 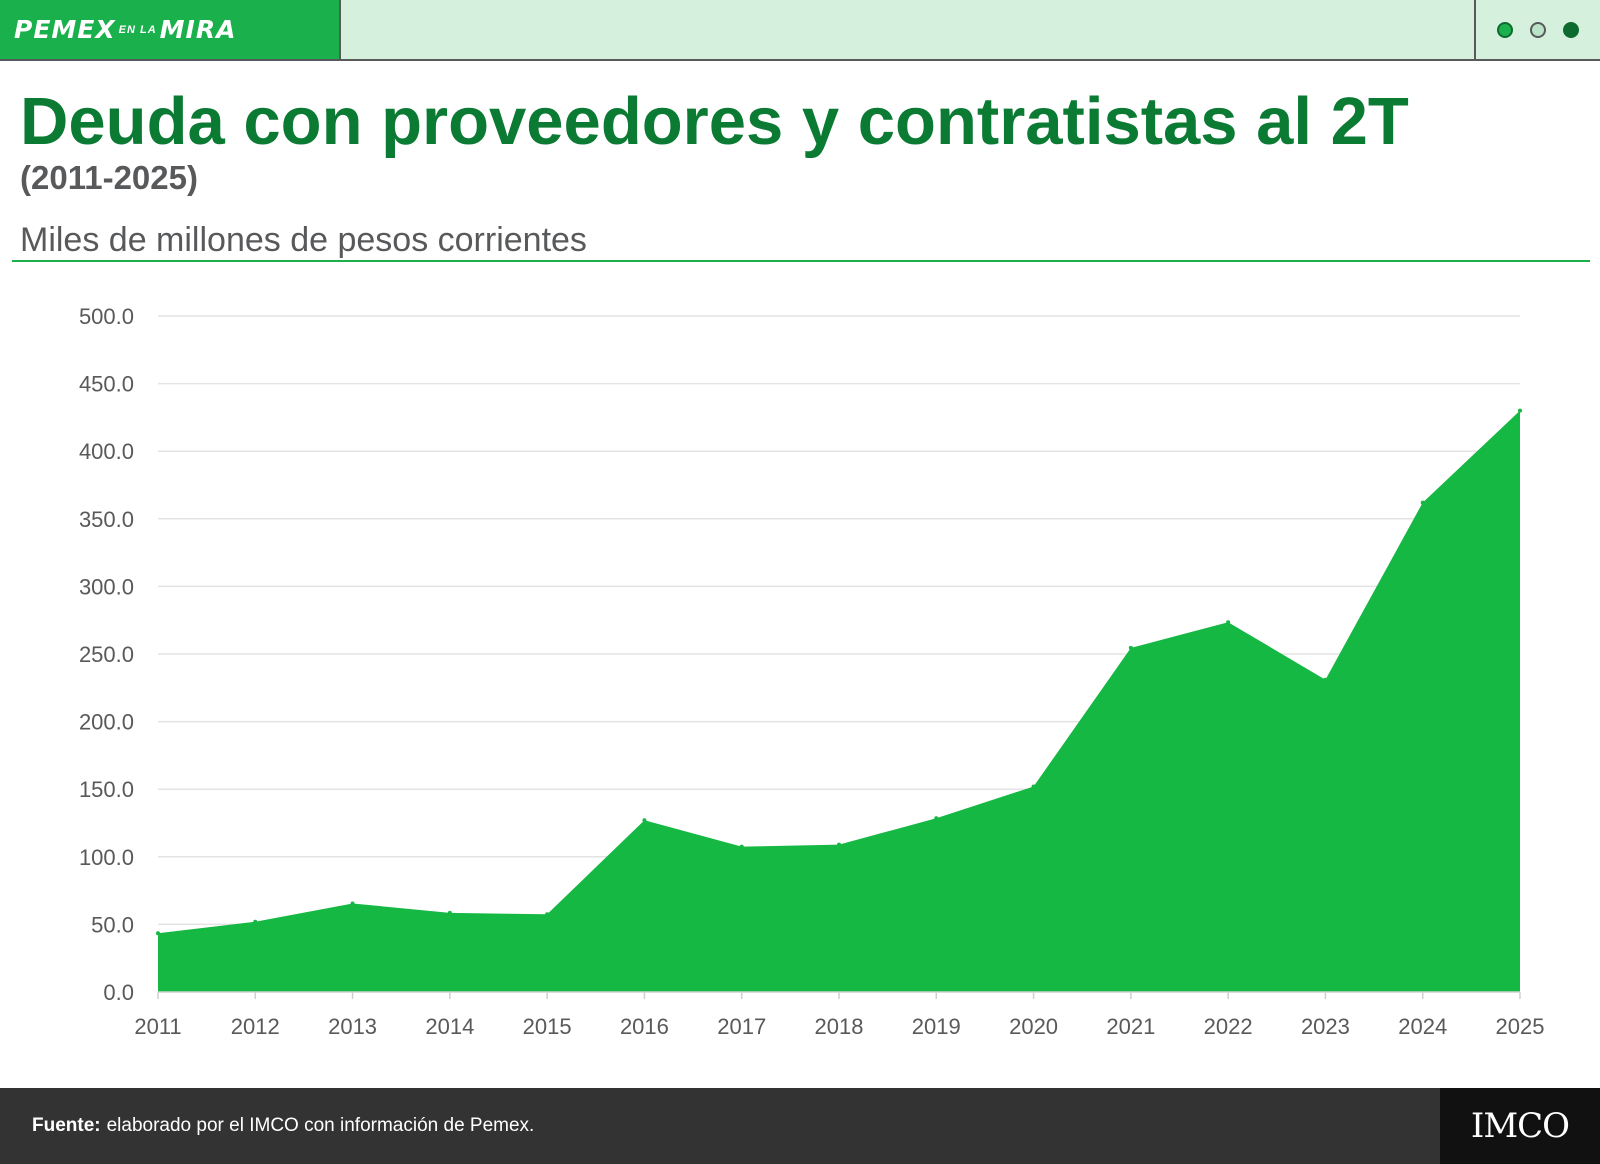 I want to click on y-tick-label: 250.0, so click(x=106, y=654).